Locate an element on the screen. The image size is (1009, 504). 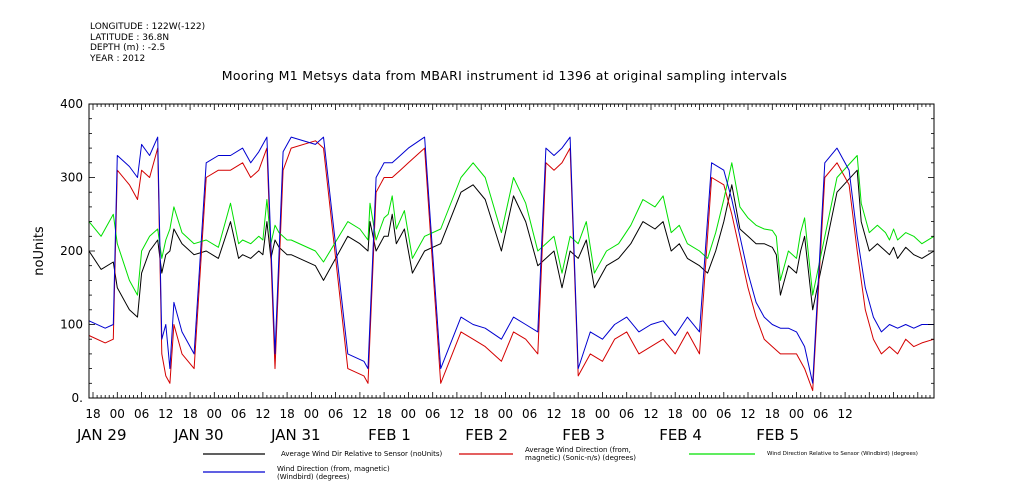
x-date-label: FEB 1 is located at coordinates (389, 435).